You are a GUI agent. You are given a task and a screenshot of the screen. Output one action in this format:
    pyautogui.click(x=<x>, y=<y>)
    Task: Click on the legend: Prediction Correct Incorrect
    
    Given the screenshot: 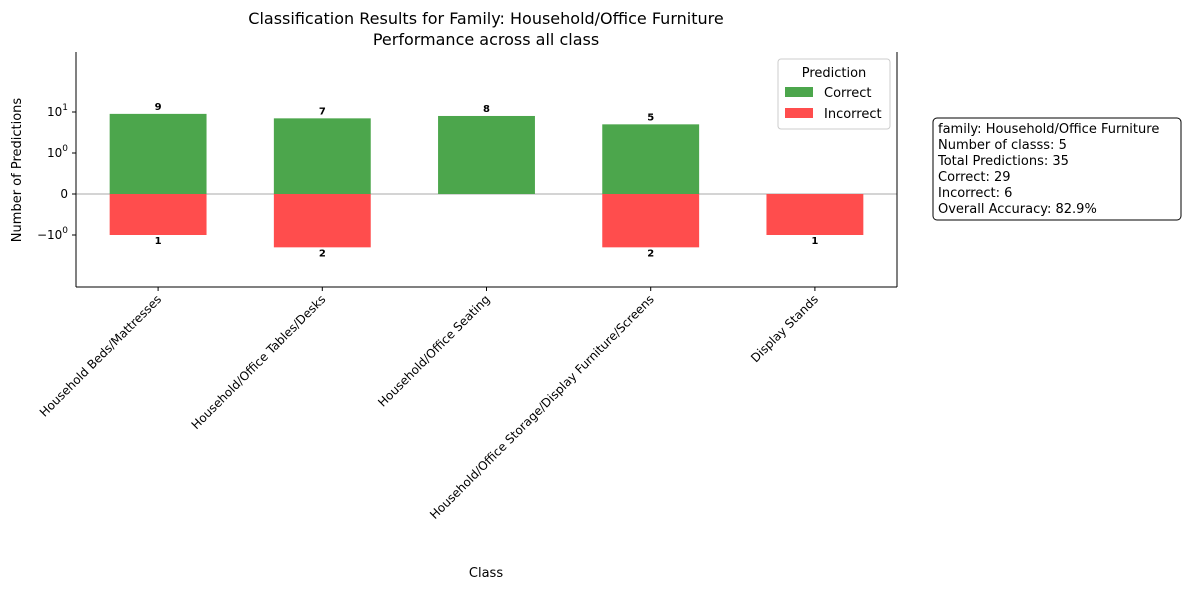 What is the action you would take?
    pyautogui.click(x=834, y=94)
    